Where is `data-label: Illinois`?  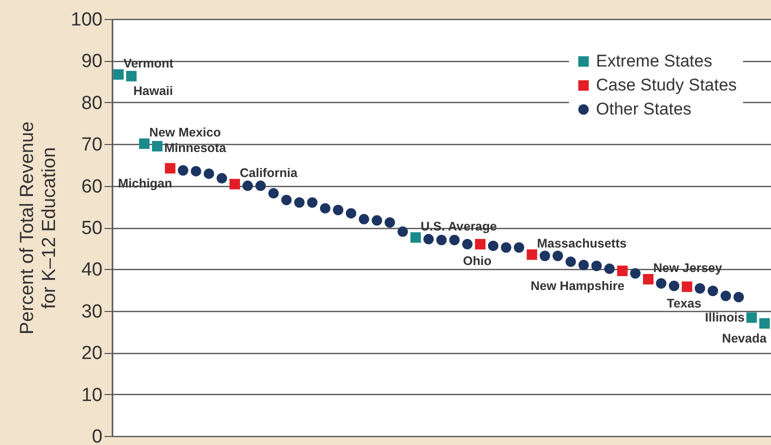 data-label: Illinois is located at coordinates (725, 317).